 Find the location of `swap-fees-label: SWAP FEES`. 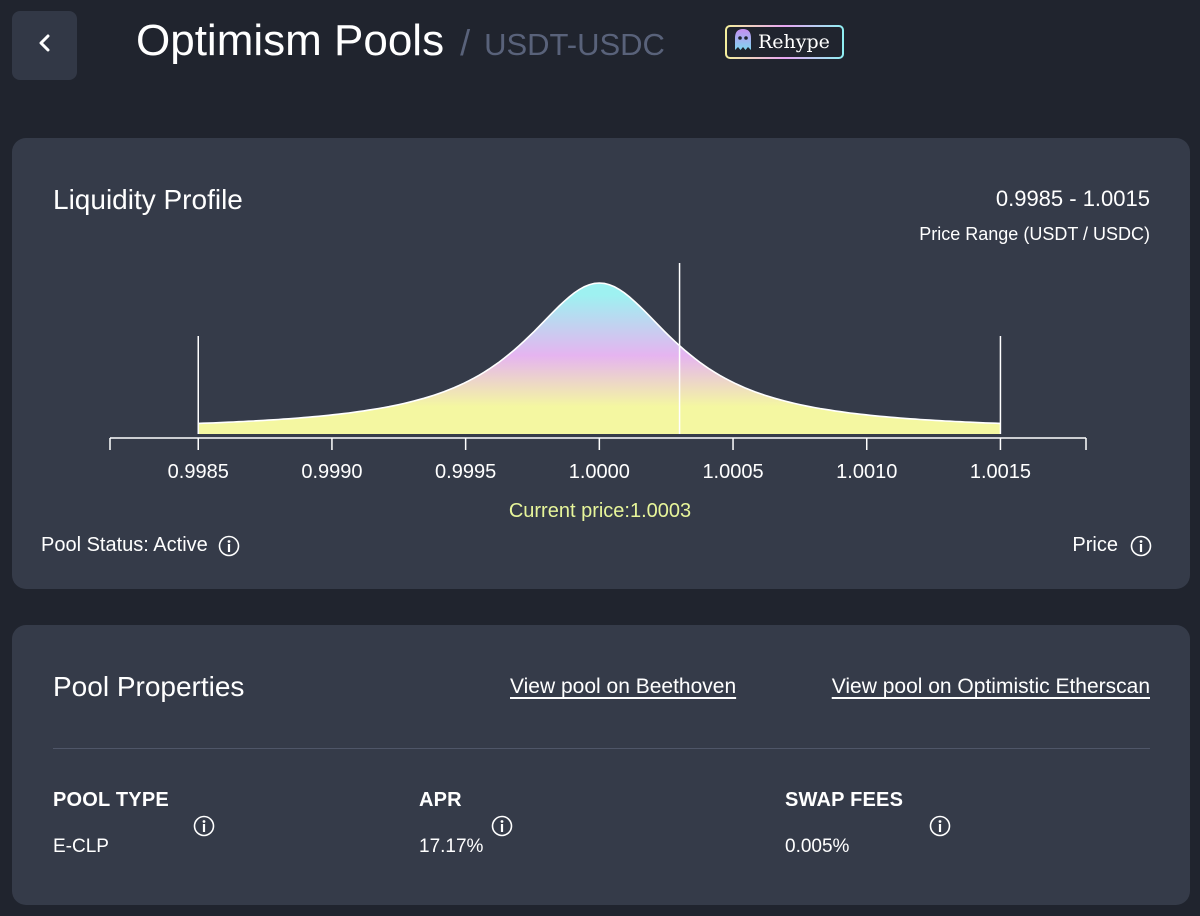

swap-fees-label: SWAP FEES is located at coordinates (844, 800).